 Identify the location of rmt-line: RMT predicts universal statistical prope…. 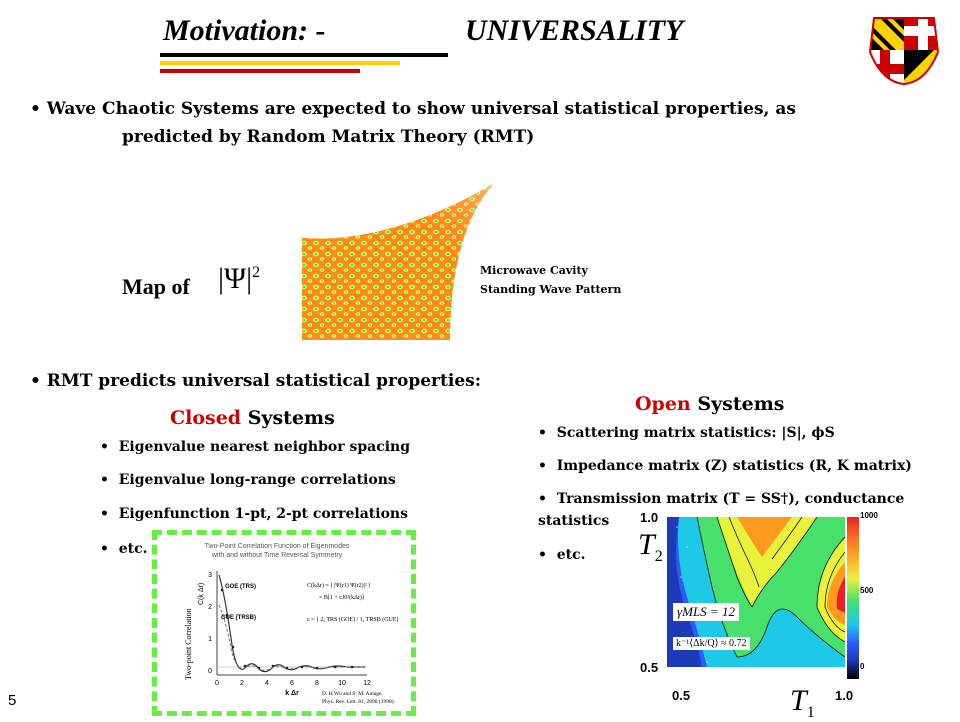
(263, 381).